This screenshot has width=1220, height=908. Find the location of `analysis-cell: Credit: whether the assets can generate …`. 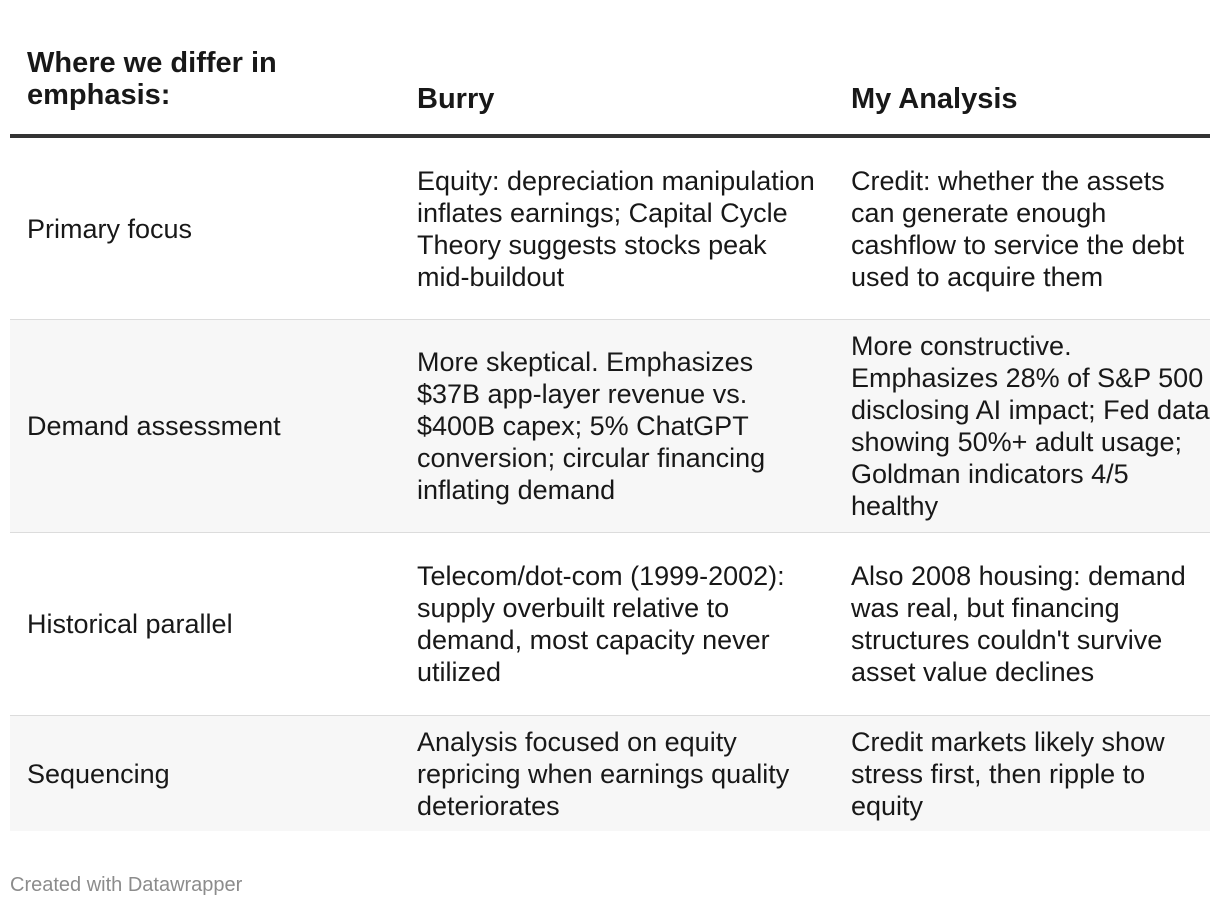

analysis-cell: Credit: whether the assets can generate … is located at coordinates (1018, 228).